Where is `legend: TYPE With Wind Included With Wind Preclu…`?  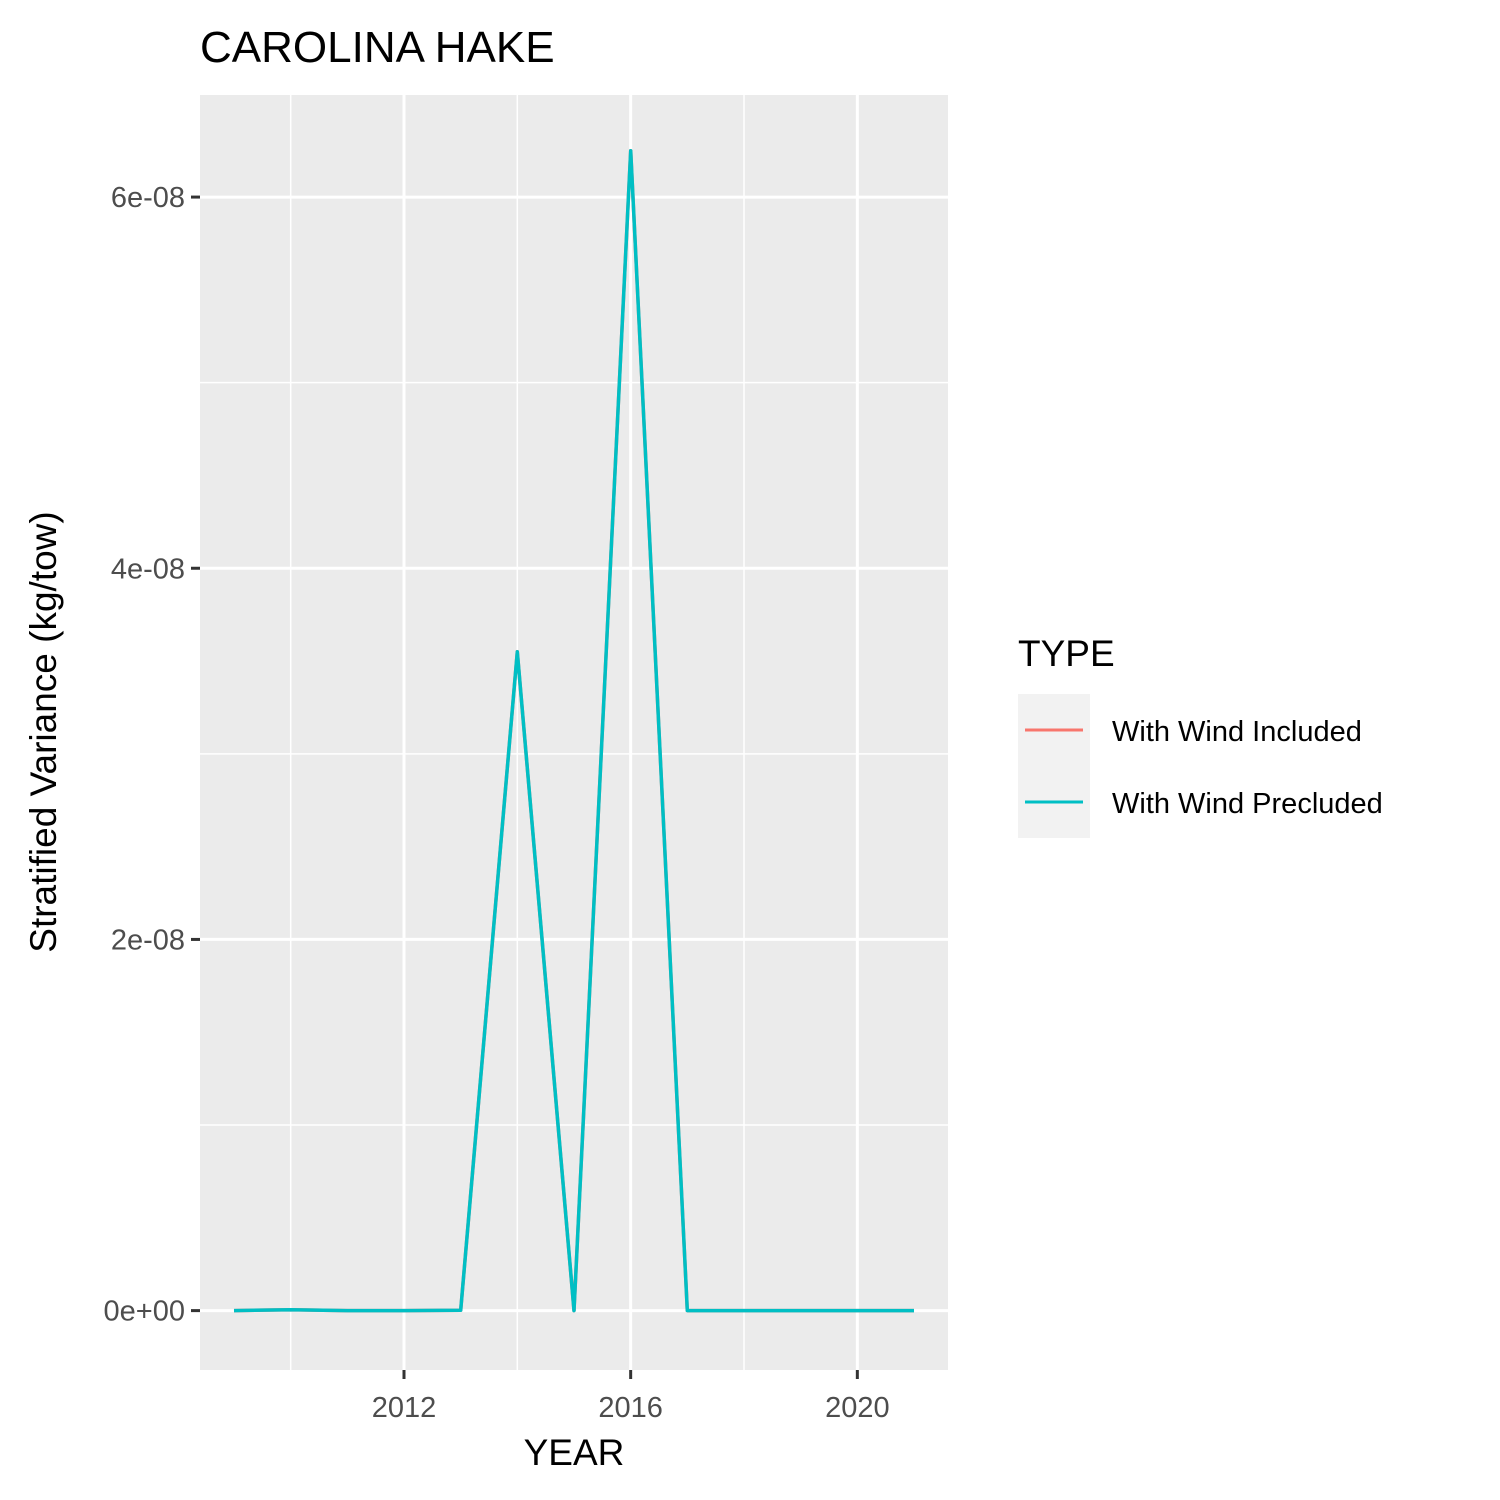 legend: TYPE With Wind Included With Wind Preclu… is located at coordinates (1200, 735).